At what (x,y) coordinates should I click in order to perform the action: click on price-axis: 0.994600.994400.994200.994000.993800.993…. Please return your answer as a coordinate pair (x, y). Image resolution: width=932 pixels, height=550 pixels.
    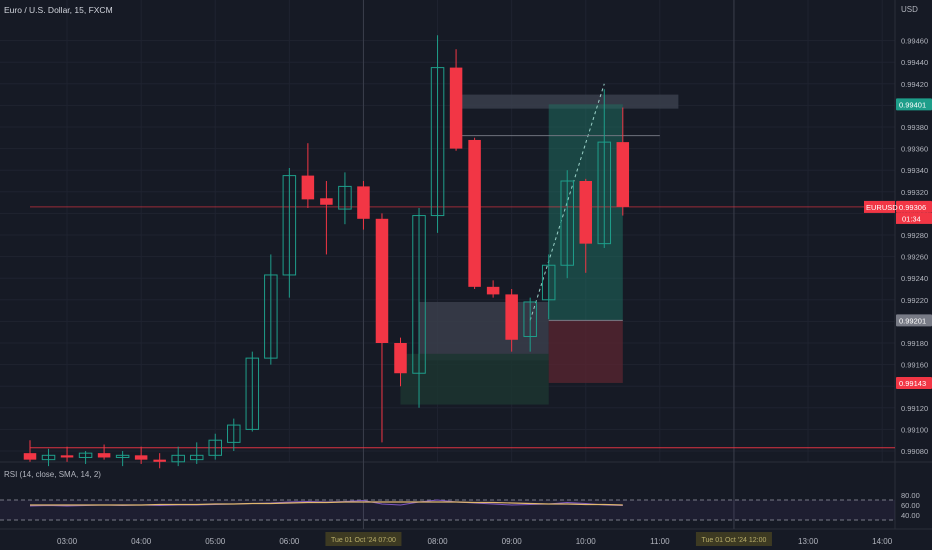
    Looking at the image, I should click on (898, 246).